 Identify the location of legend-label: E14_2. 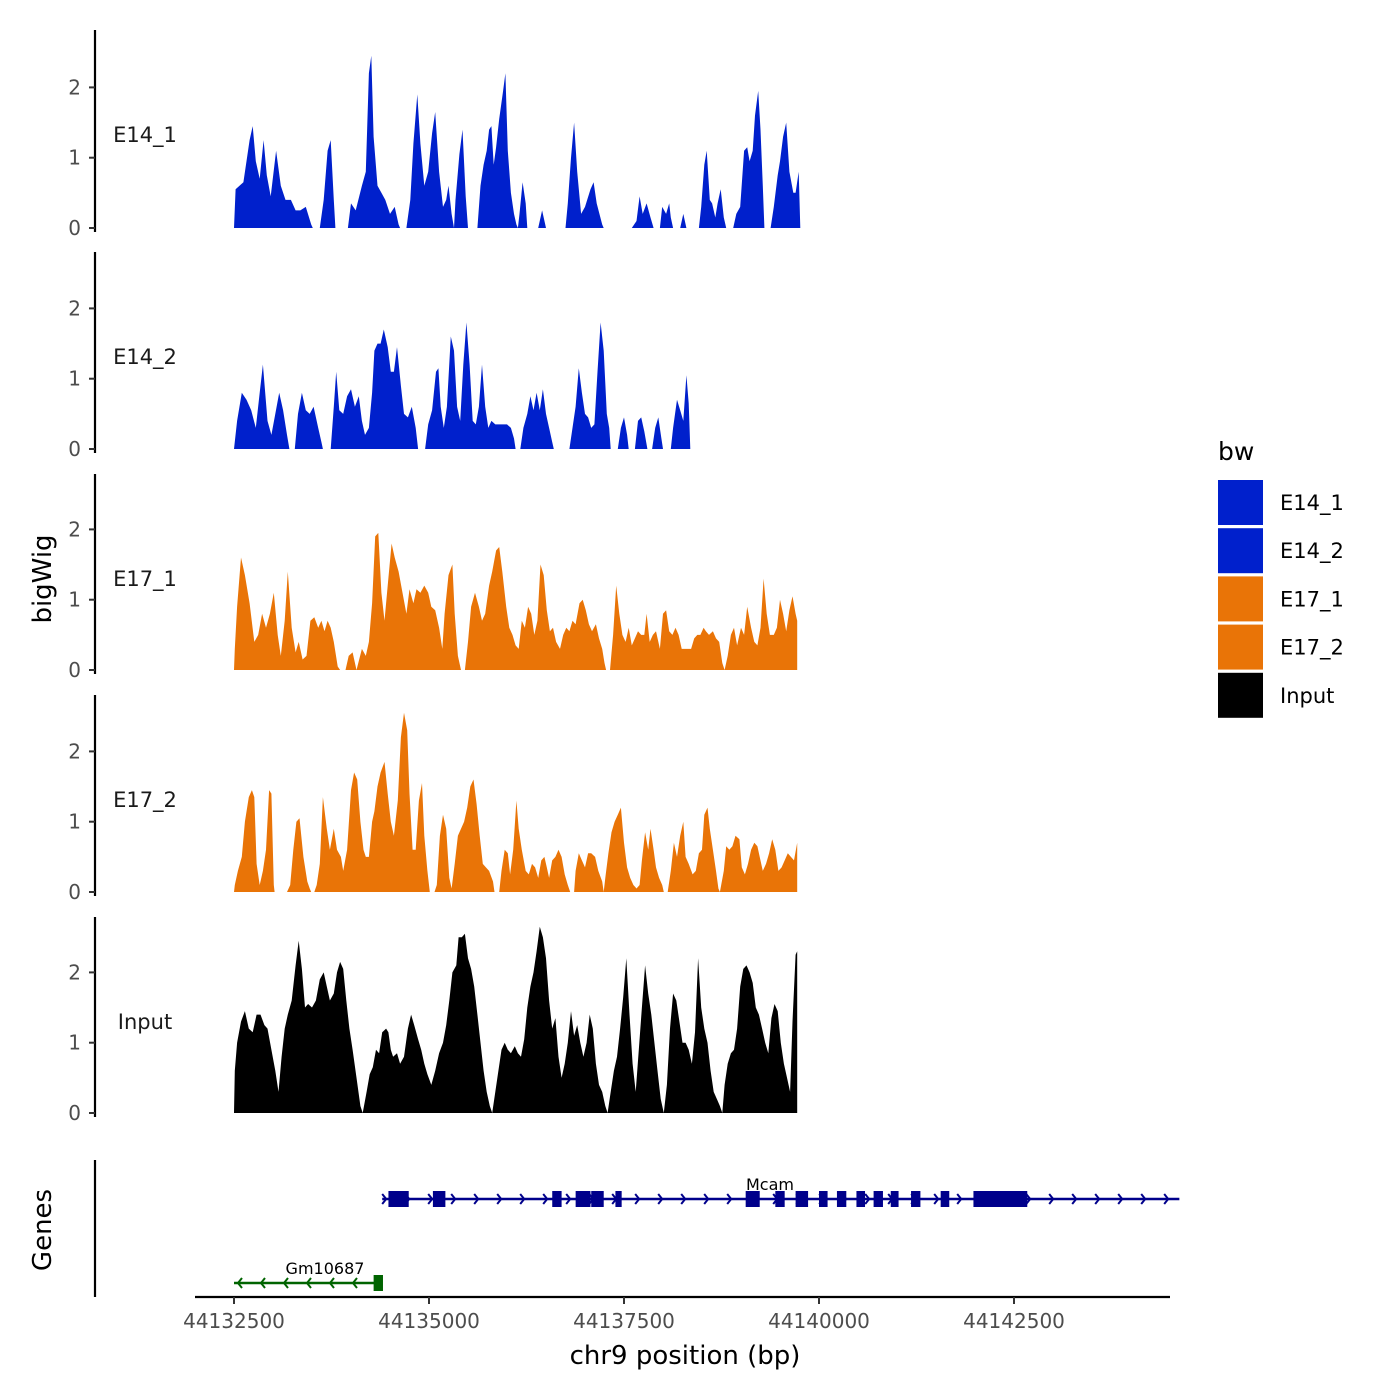
(1312, 551).